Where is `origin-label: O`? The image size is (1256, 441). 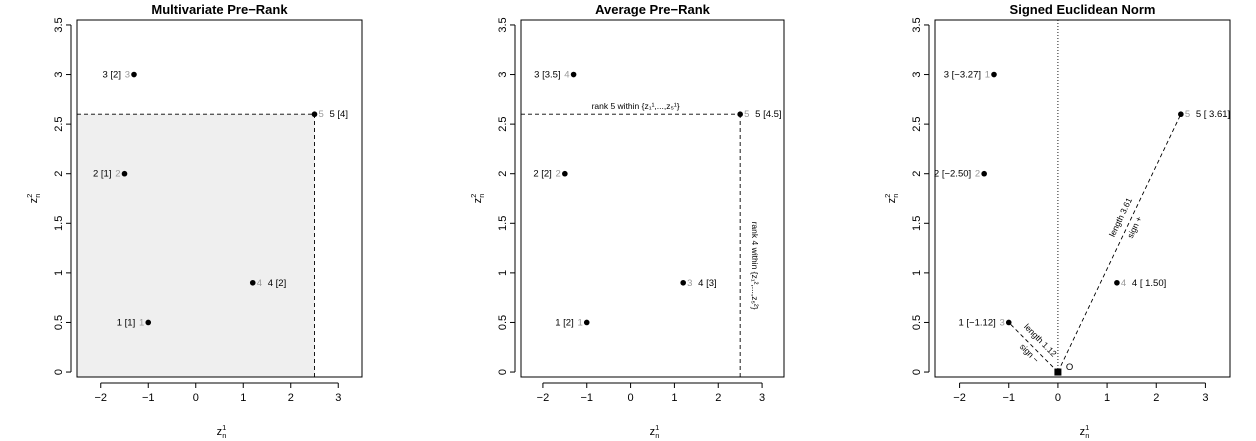 origin-label: O is located at coordinates (1069, 367).